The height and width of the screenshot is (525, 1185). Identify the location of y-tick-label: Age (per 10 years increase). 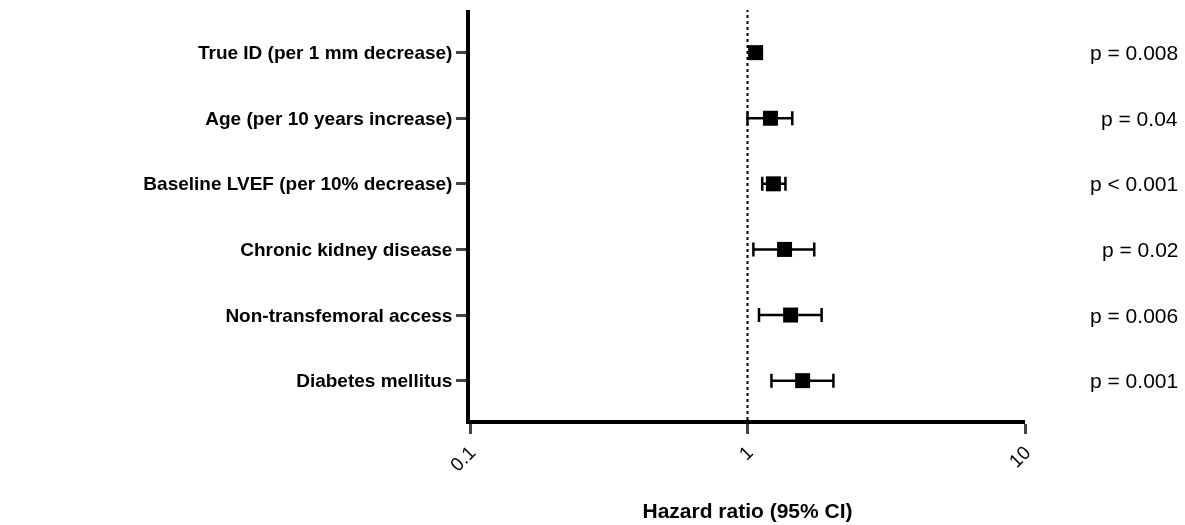
(329, 118).